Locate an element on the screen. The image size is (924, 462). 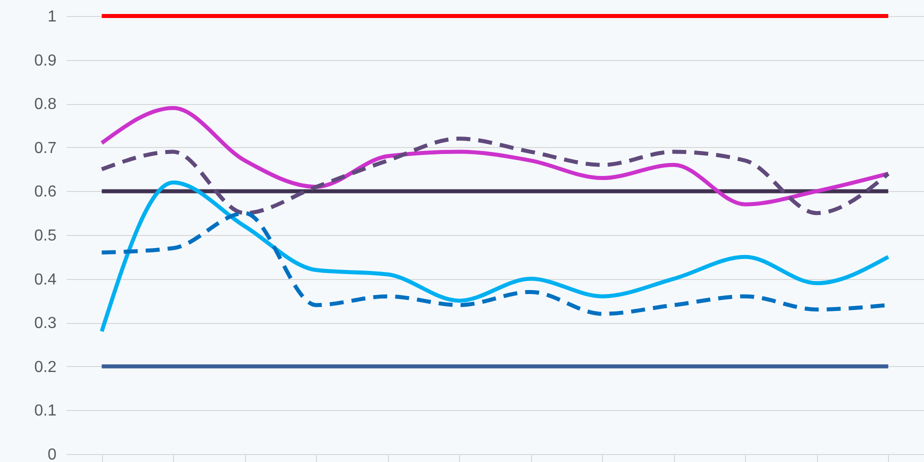
y-tick-label: 0.4 is located at coordinates (45, 279).